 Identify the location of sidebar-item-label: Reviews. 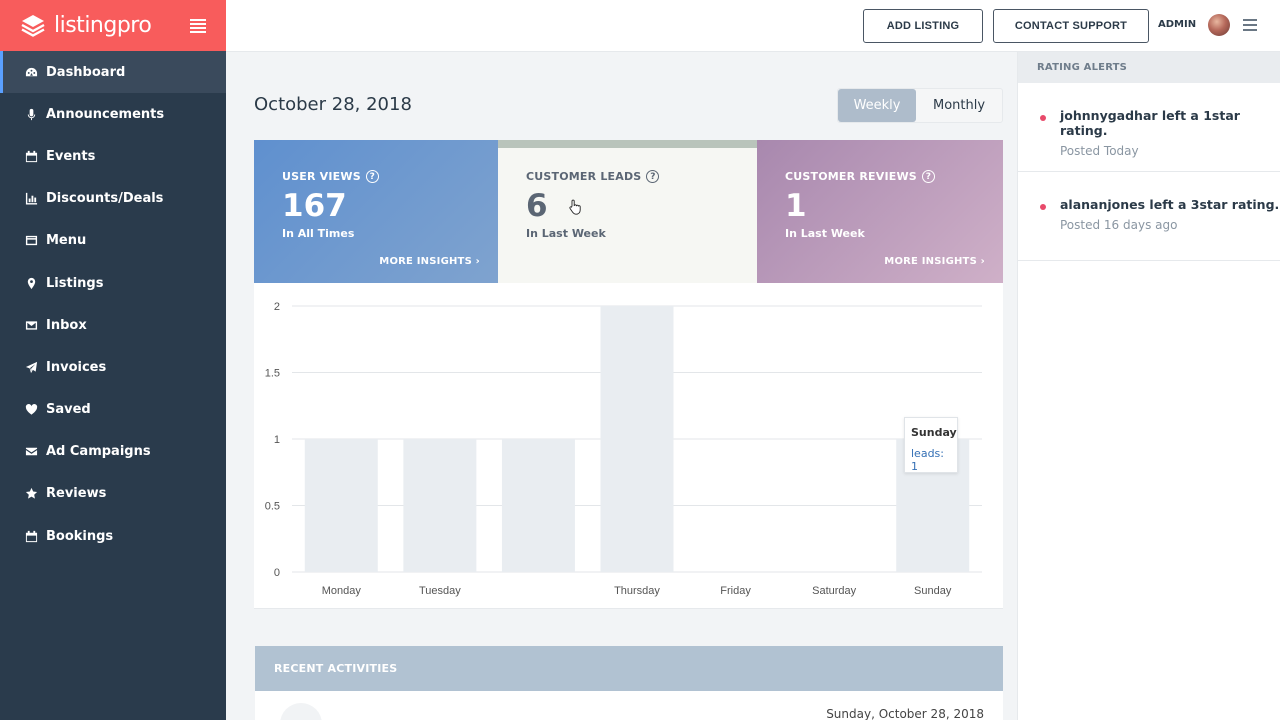
(76, 494).